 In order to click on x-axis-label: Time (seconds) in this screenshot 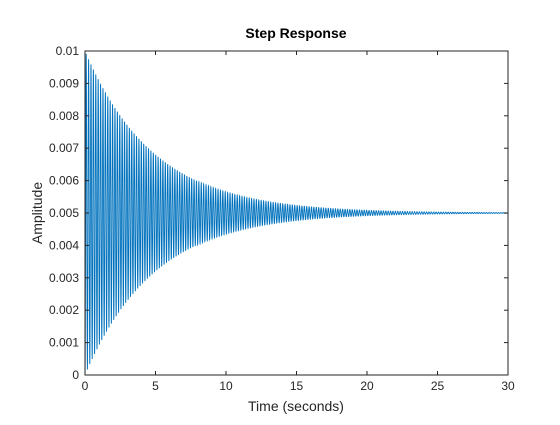, I will do `click(296, 406)`.